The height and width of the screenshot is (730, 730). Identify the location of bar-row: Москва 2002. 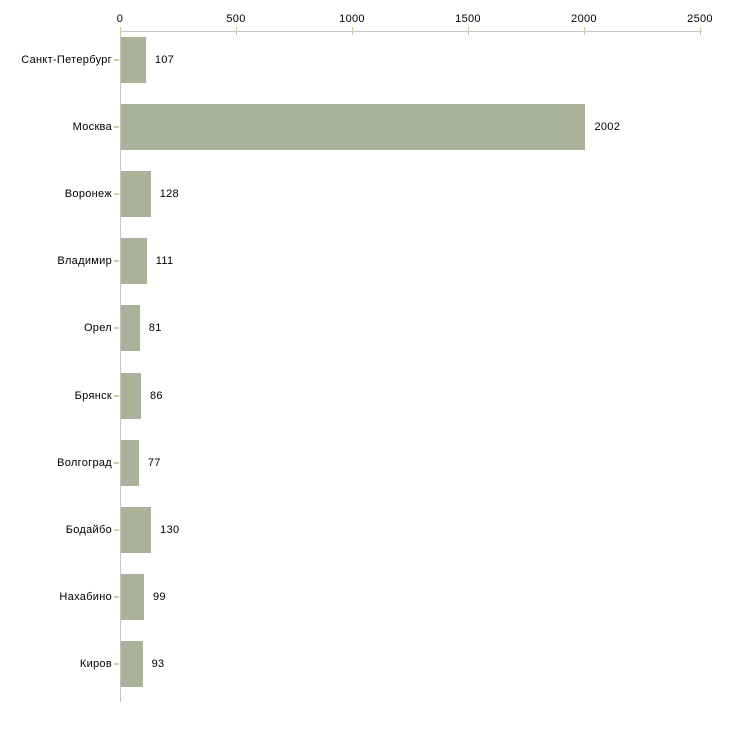
(386, 131).